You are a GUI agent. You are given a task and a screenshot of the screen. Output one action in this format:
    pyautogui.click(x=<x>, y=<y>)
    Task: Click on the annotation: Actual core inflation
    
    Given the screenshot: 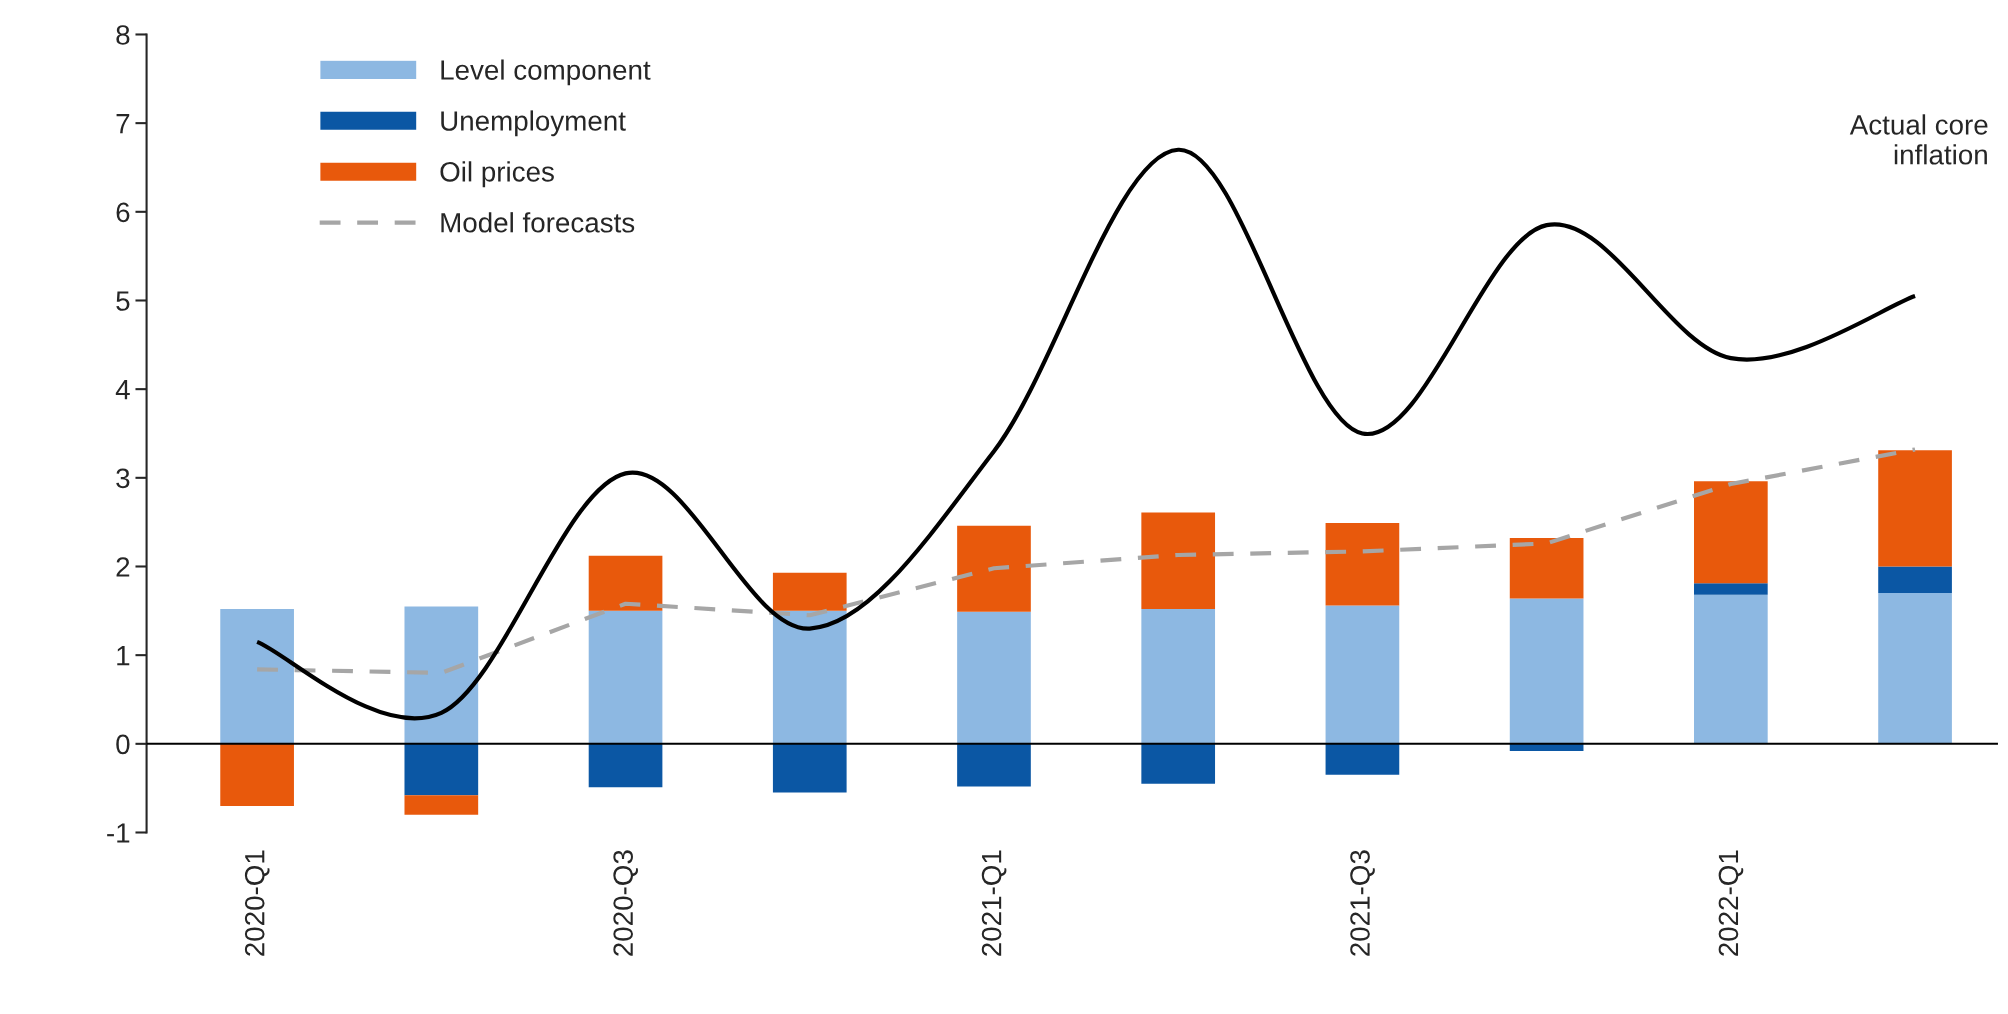 What is the action you would take?
    pyautogui.click(x=1918, y=139)
    